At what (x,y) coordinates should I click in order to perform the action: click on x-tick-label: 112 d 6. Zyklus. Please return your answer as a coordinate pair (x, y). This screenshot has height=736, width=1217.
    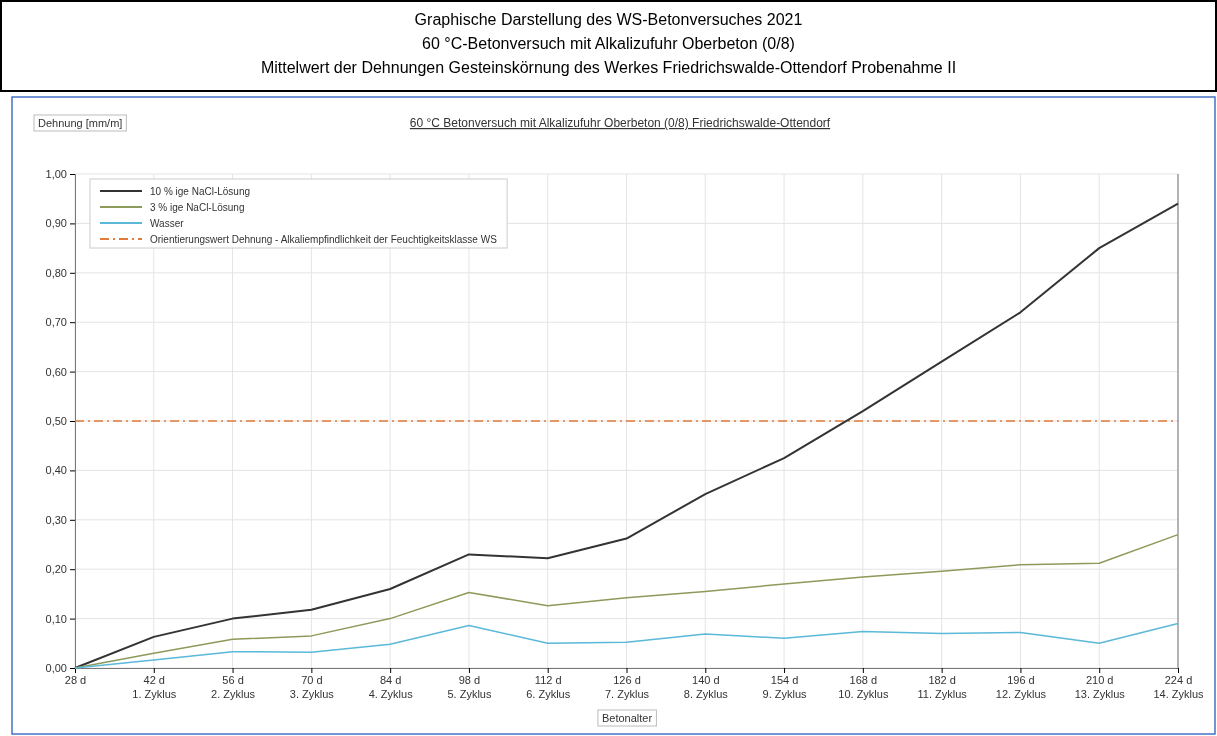
    Looking at the image, I should click on (548, 687).